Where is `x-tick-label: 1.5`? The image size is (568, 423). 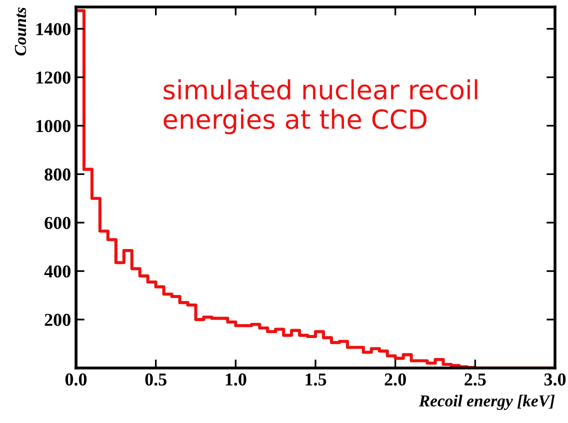
x-tick-label: 1.5 is located at coordinates (316, 379).